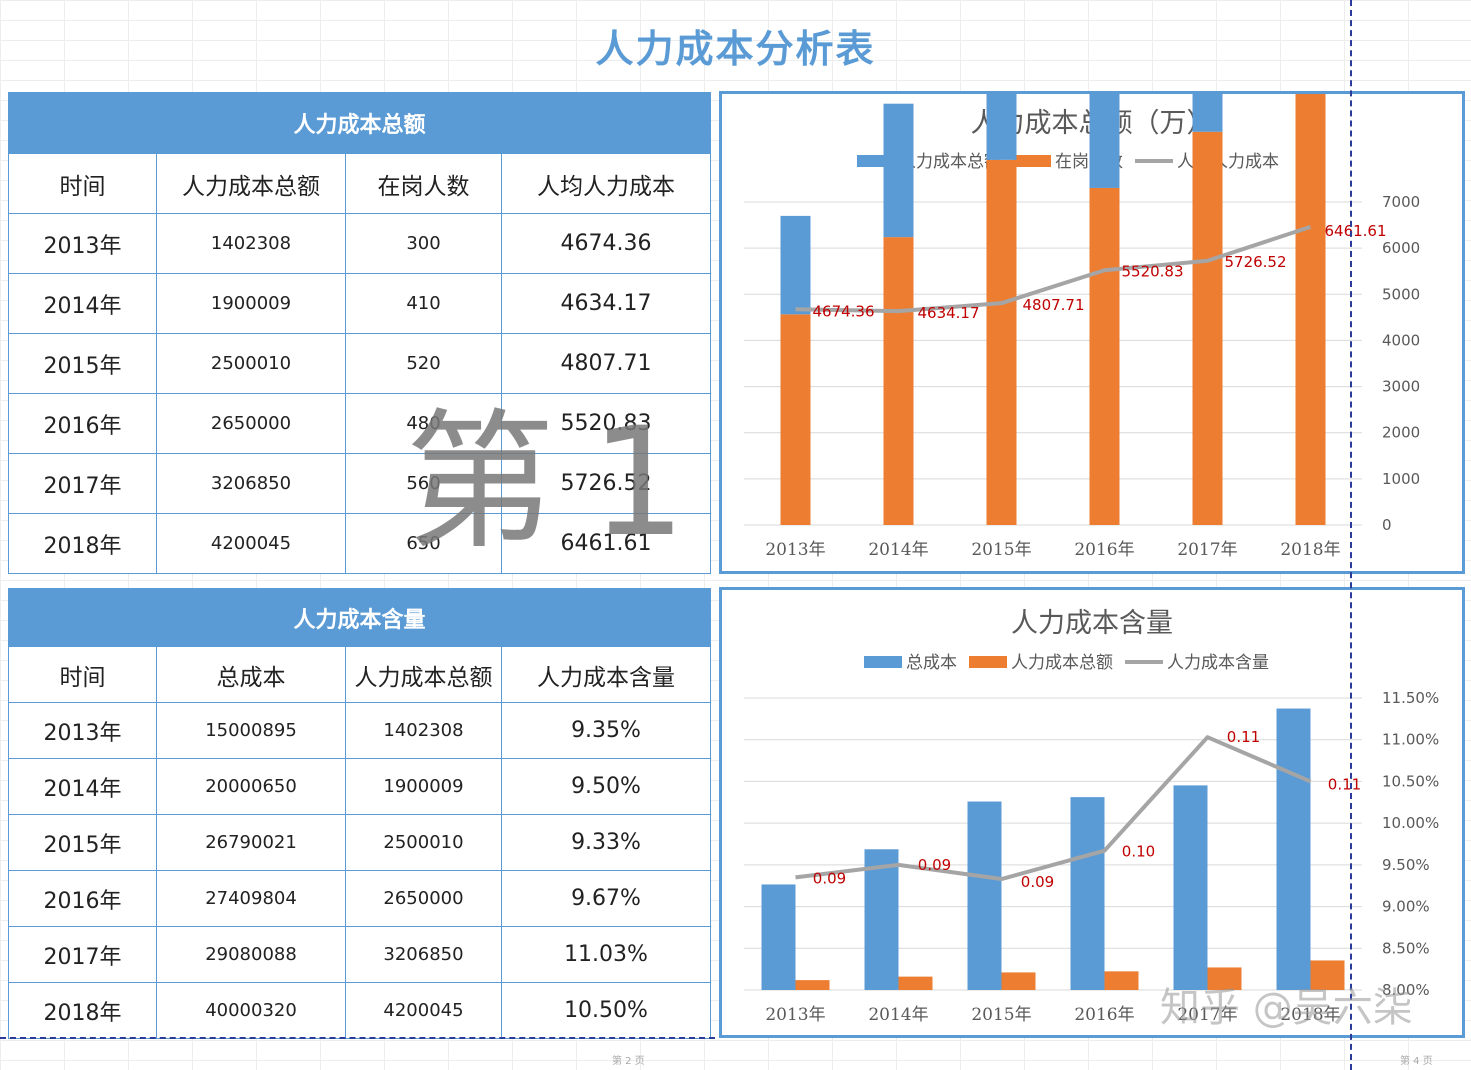  What do you see at coordinates (1401, 479) in the screenshot?
I see `y-tick-label: 1000` at bounding box center [1401, 479].